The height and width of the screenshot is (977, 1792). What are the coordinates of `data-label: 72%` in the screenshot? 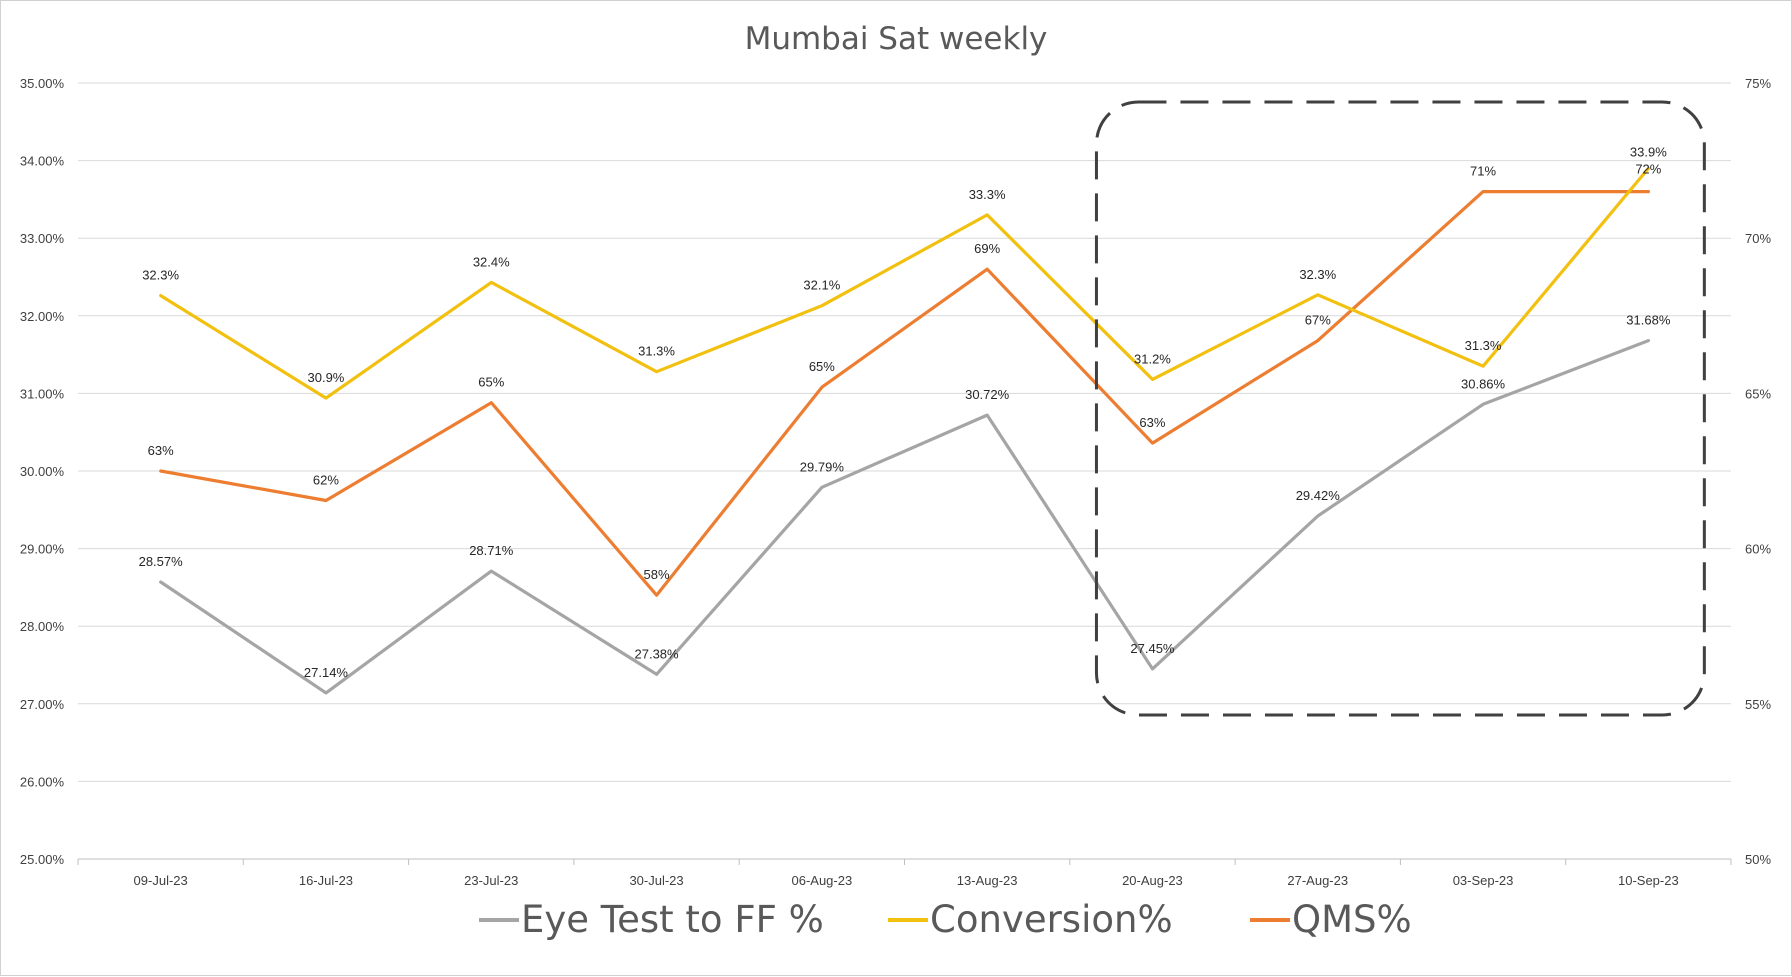 It's located at (1648, 169).